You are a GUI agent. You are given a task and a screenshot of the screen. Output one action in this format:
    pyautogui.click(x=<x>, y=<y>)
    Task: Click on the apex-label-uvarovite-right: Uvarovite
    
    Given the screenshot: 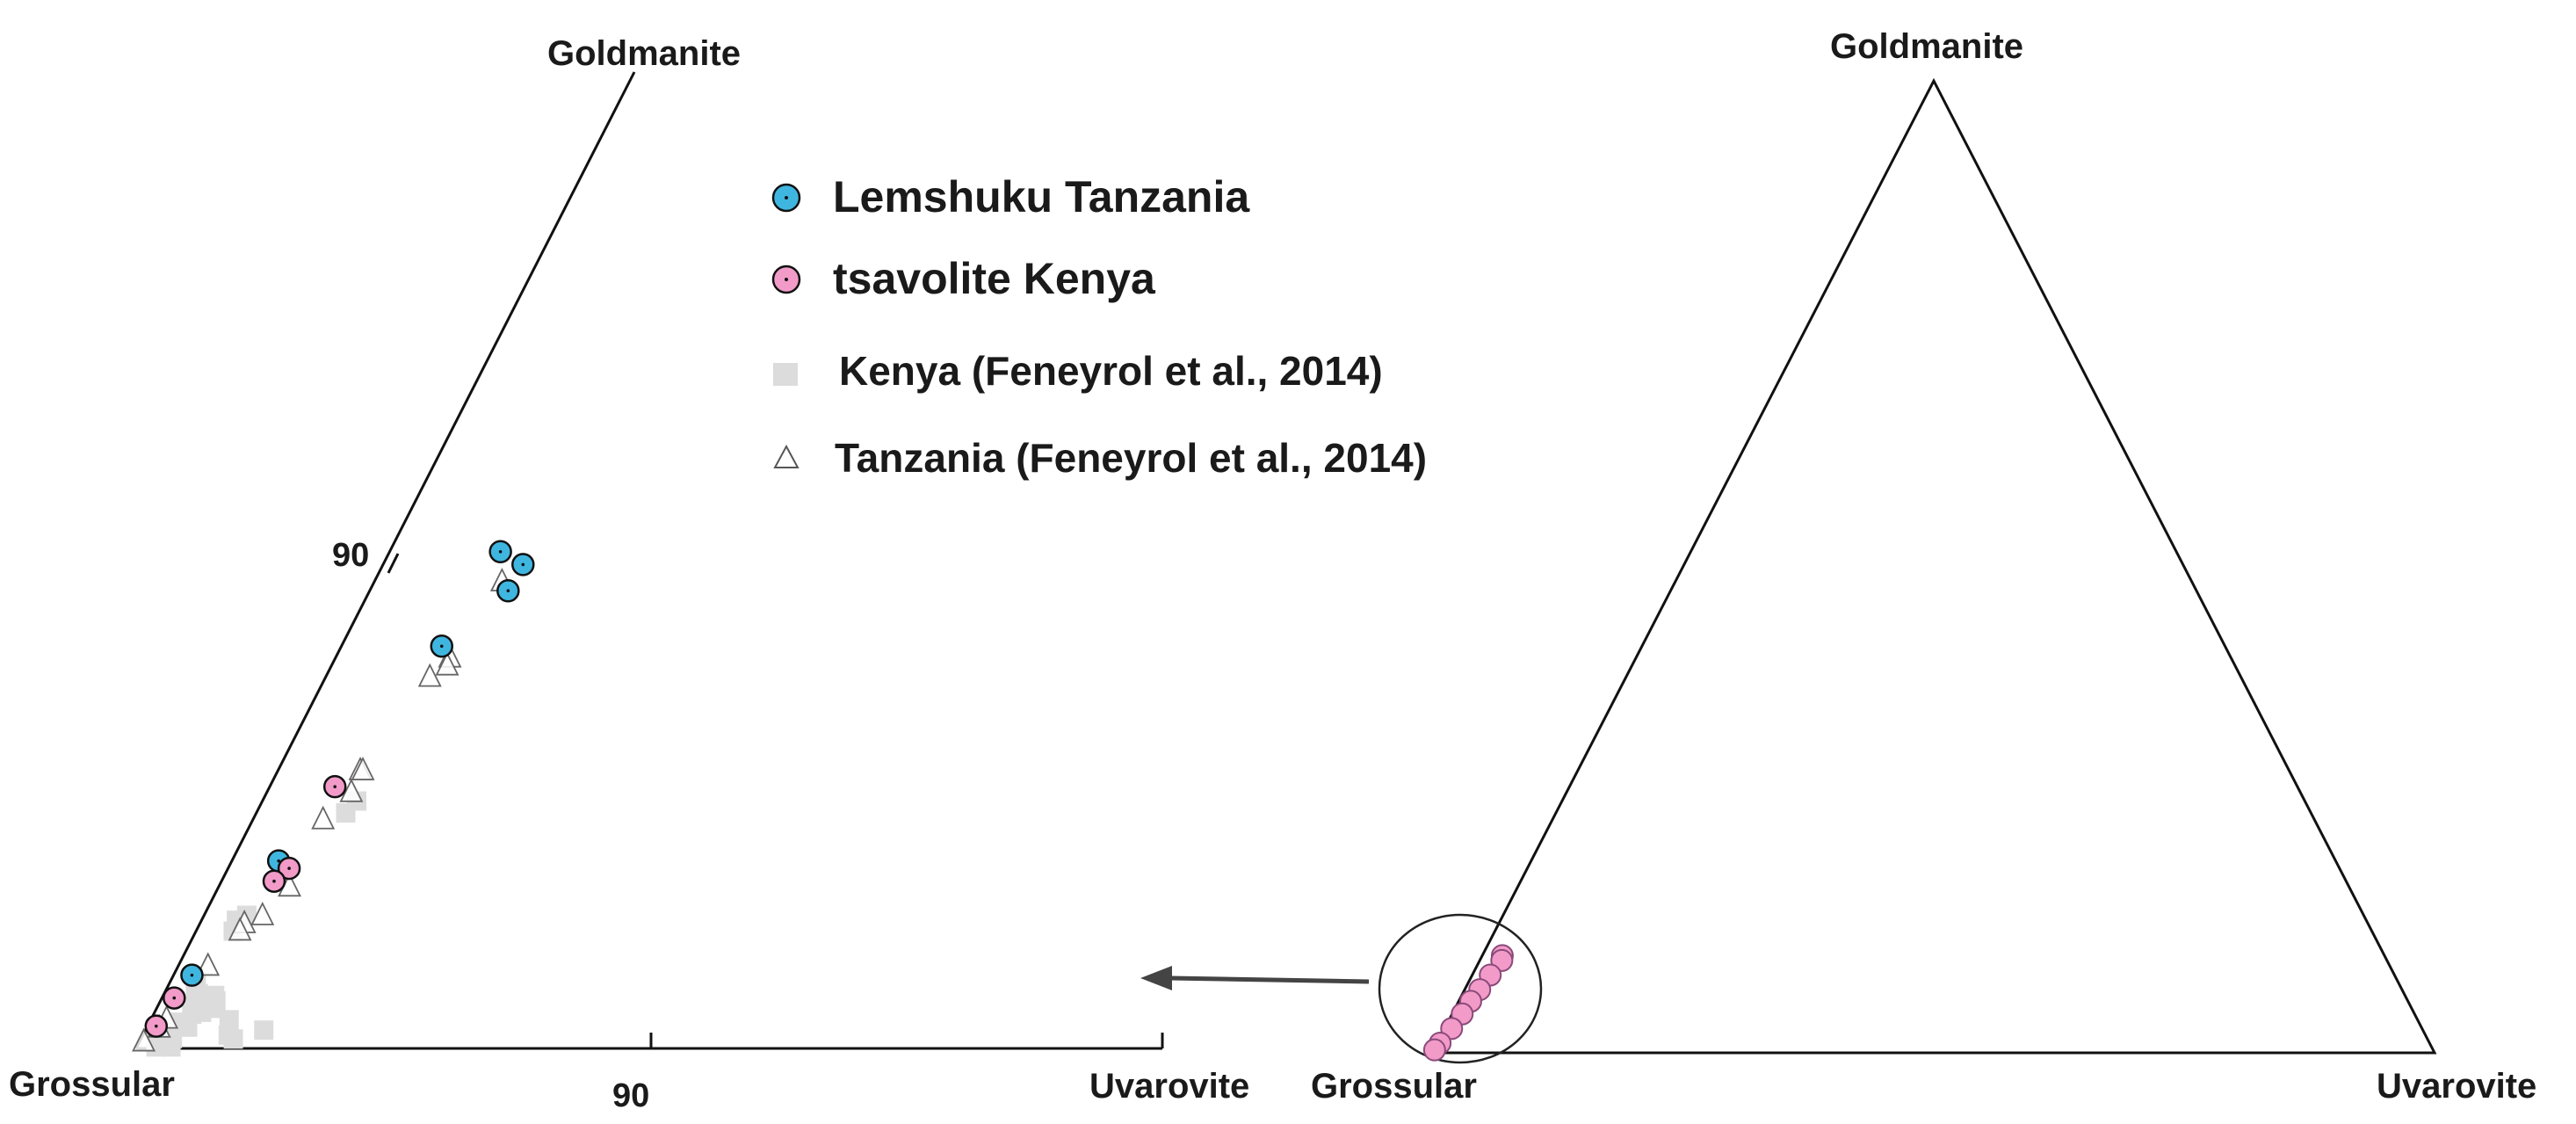 What is the action you would take?
    pyautogui.click(x=2456, y=1086)
    